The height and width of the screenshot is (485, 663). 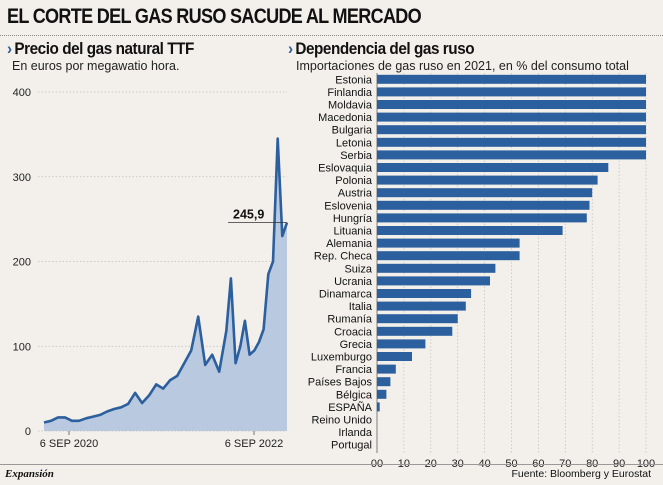 What do you see at coordinates (254, 444) in the screenshot?
I see `x-tick-label: 6 SEP 2022` at bounding box center [254, 444].